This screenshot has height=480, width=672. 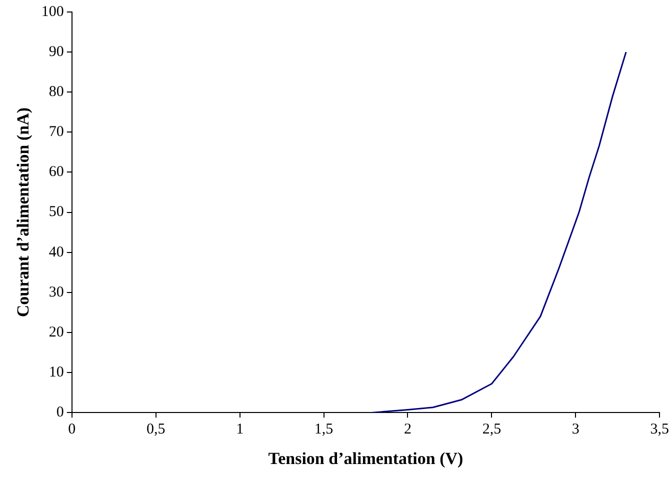 I want to click on x-tick-label: 1,5, so click(x=324, y=430).